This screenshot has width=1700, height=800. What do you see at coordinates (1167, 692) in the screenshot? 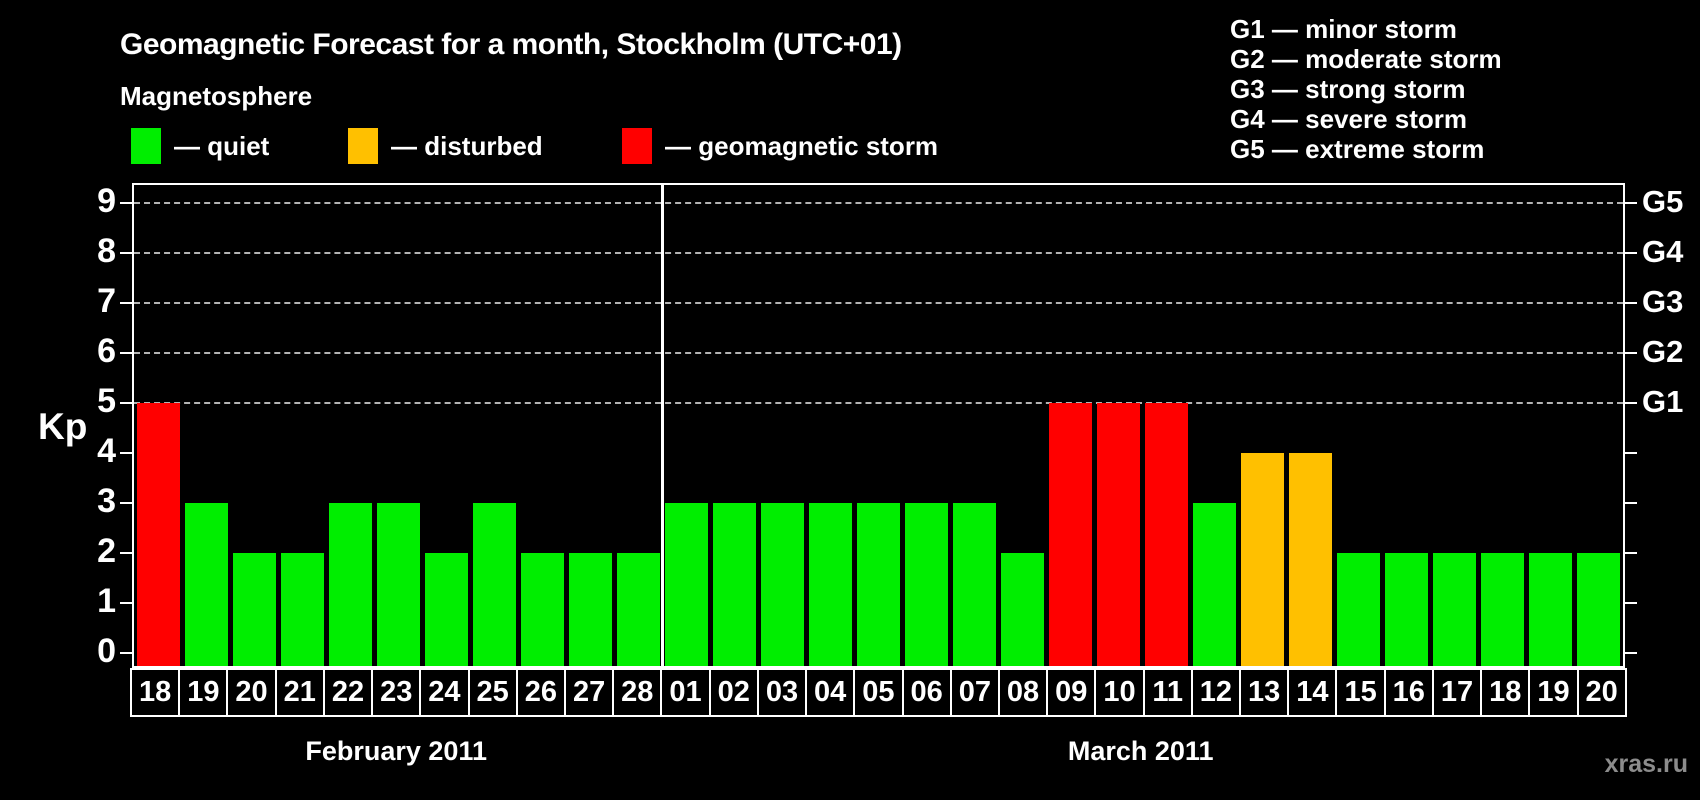
I see `day-cell: 11` at bounding box center [1167, 692].